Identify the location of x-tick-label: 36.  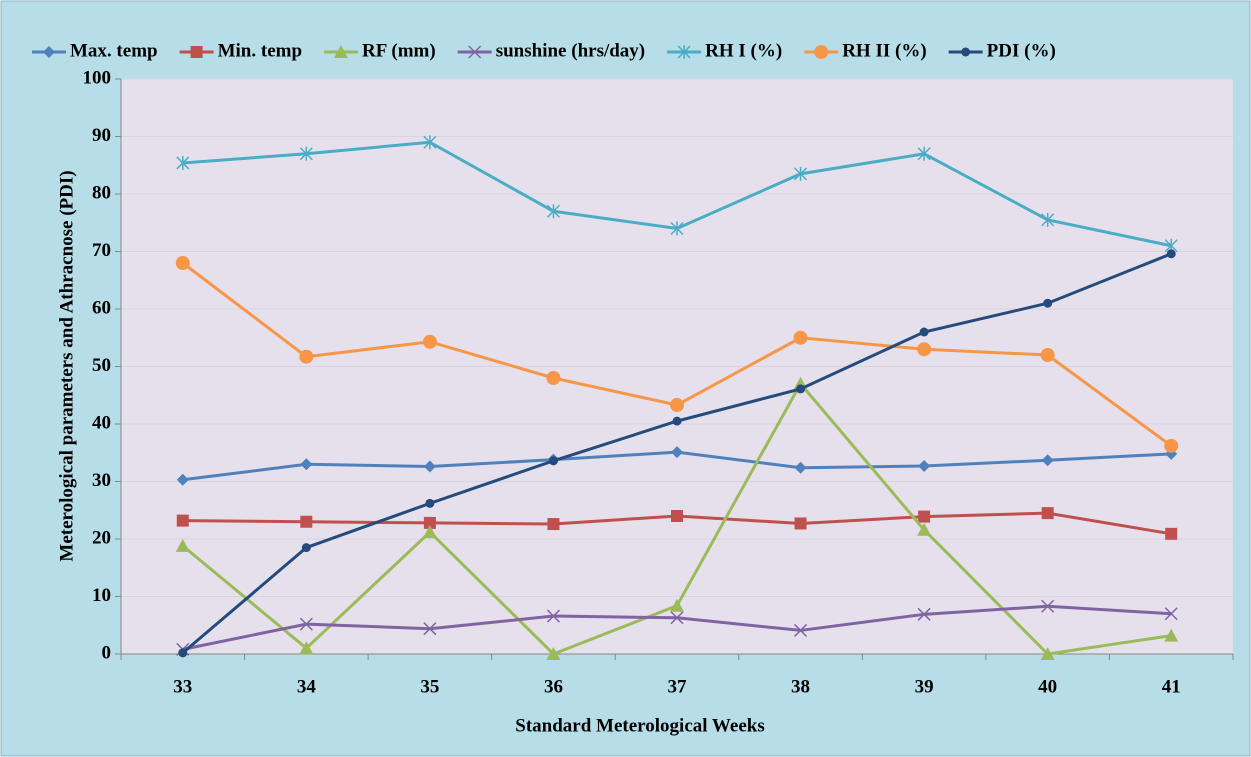
(553, 686).